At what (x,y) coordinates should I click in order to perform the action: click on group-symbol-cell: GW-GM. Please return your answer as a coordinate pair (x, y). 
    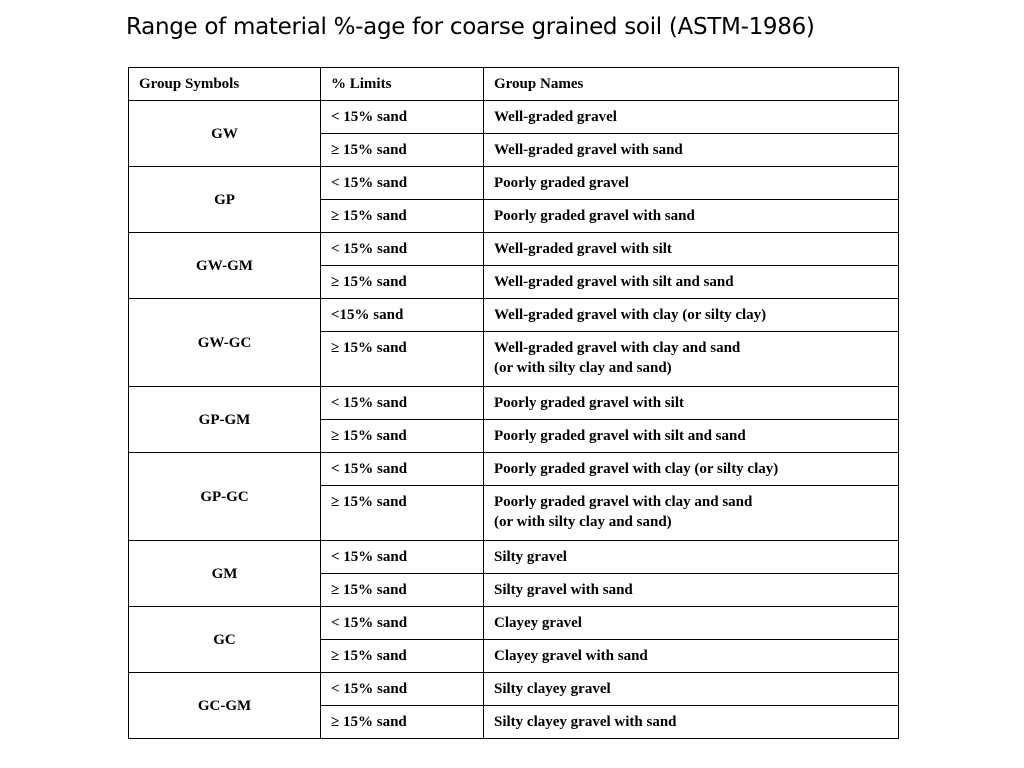
    Looking at the image, I should click on (224, 265).